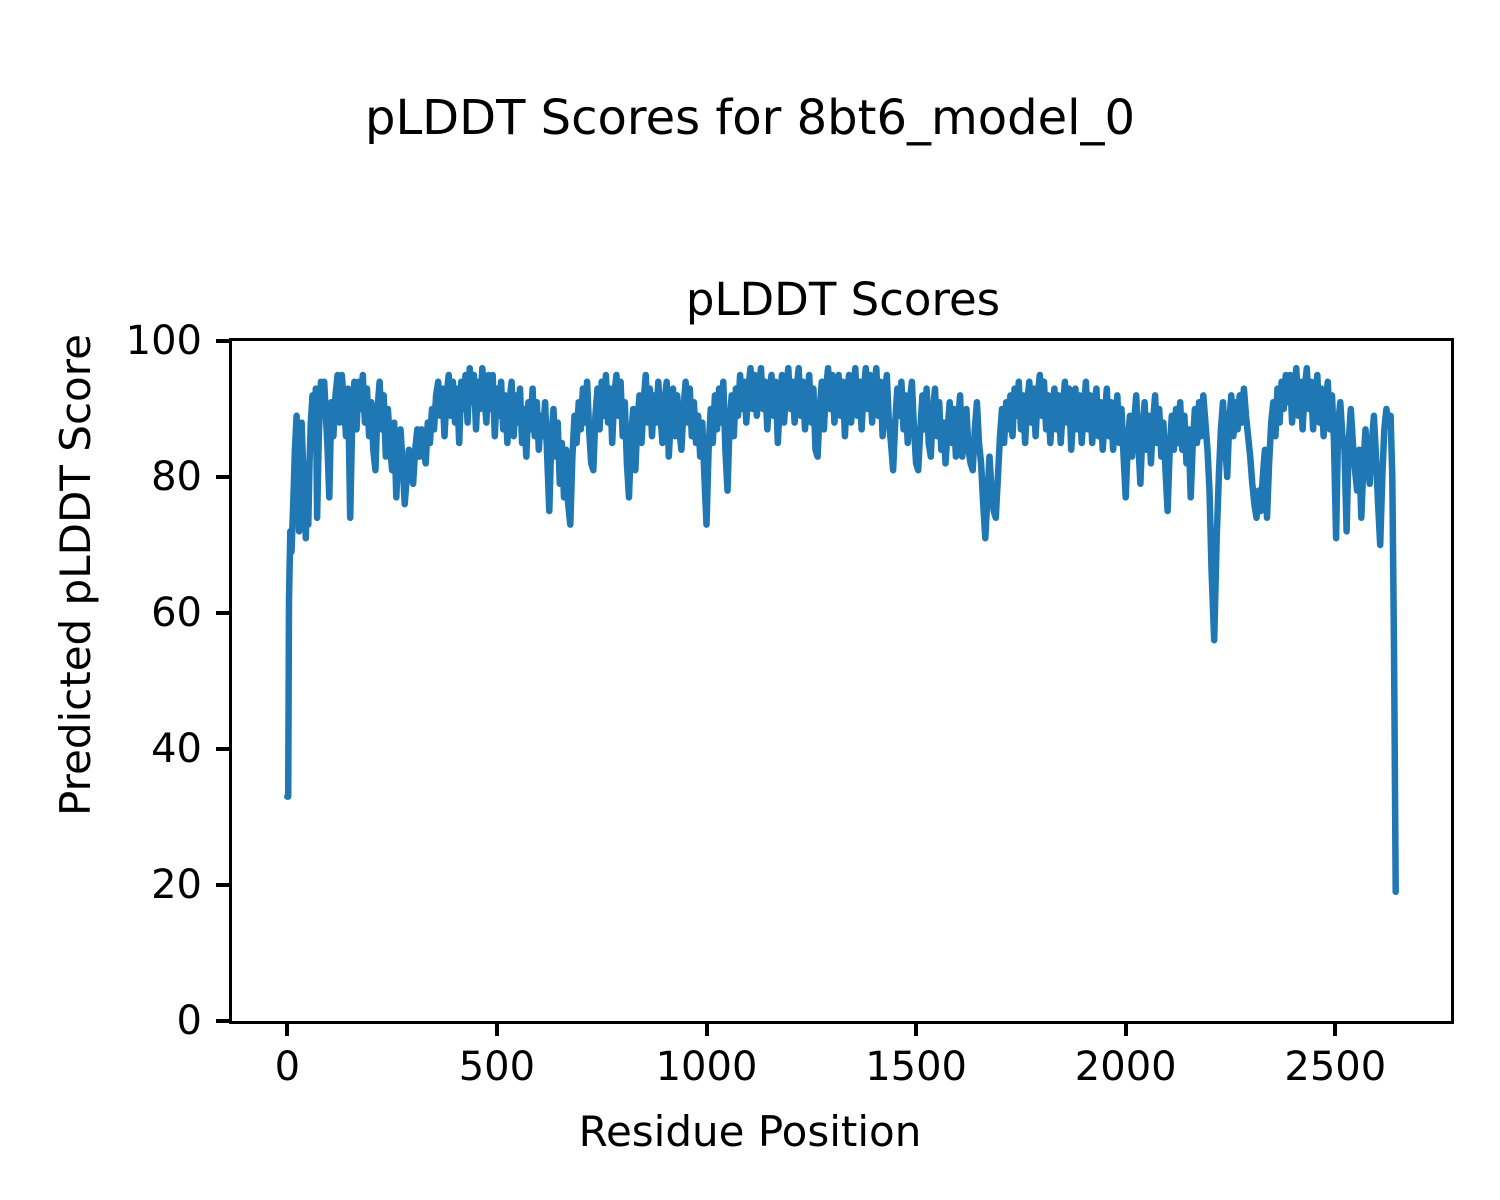 The image size is (1500, 1200). I want to click on x-tick-label: 1000, so click(706, 1067).